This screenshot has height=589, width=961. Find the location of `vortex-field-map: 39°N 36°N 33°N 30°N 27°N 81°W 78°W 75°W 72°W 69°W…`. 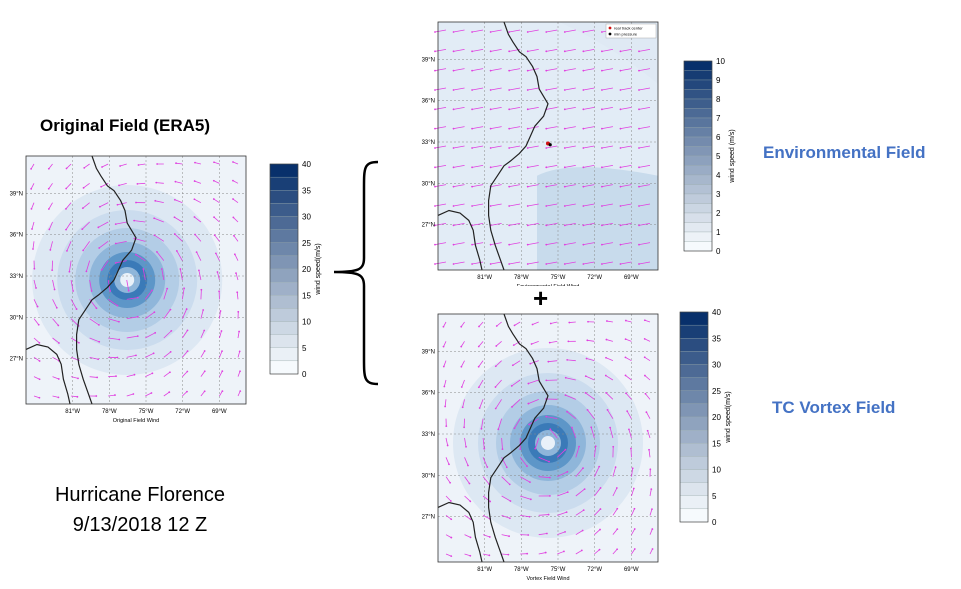

vortex-field-map: 39°N 36°N 33°N 30°N 27°N 81°W 78°W 75°W 72°W 69°W… is located at coordinates (540, 447).